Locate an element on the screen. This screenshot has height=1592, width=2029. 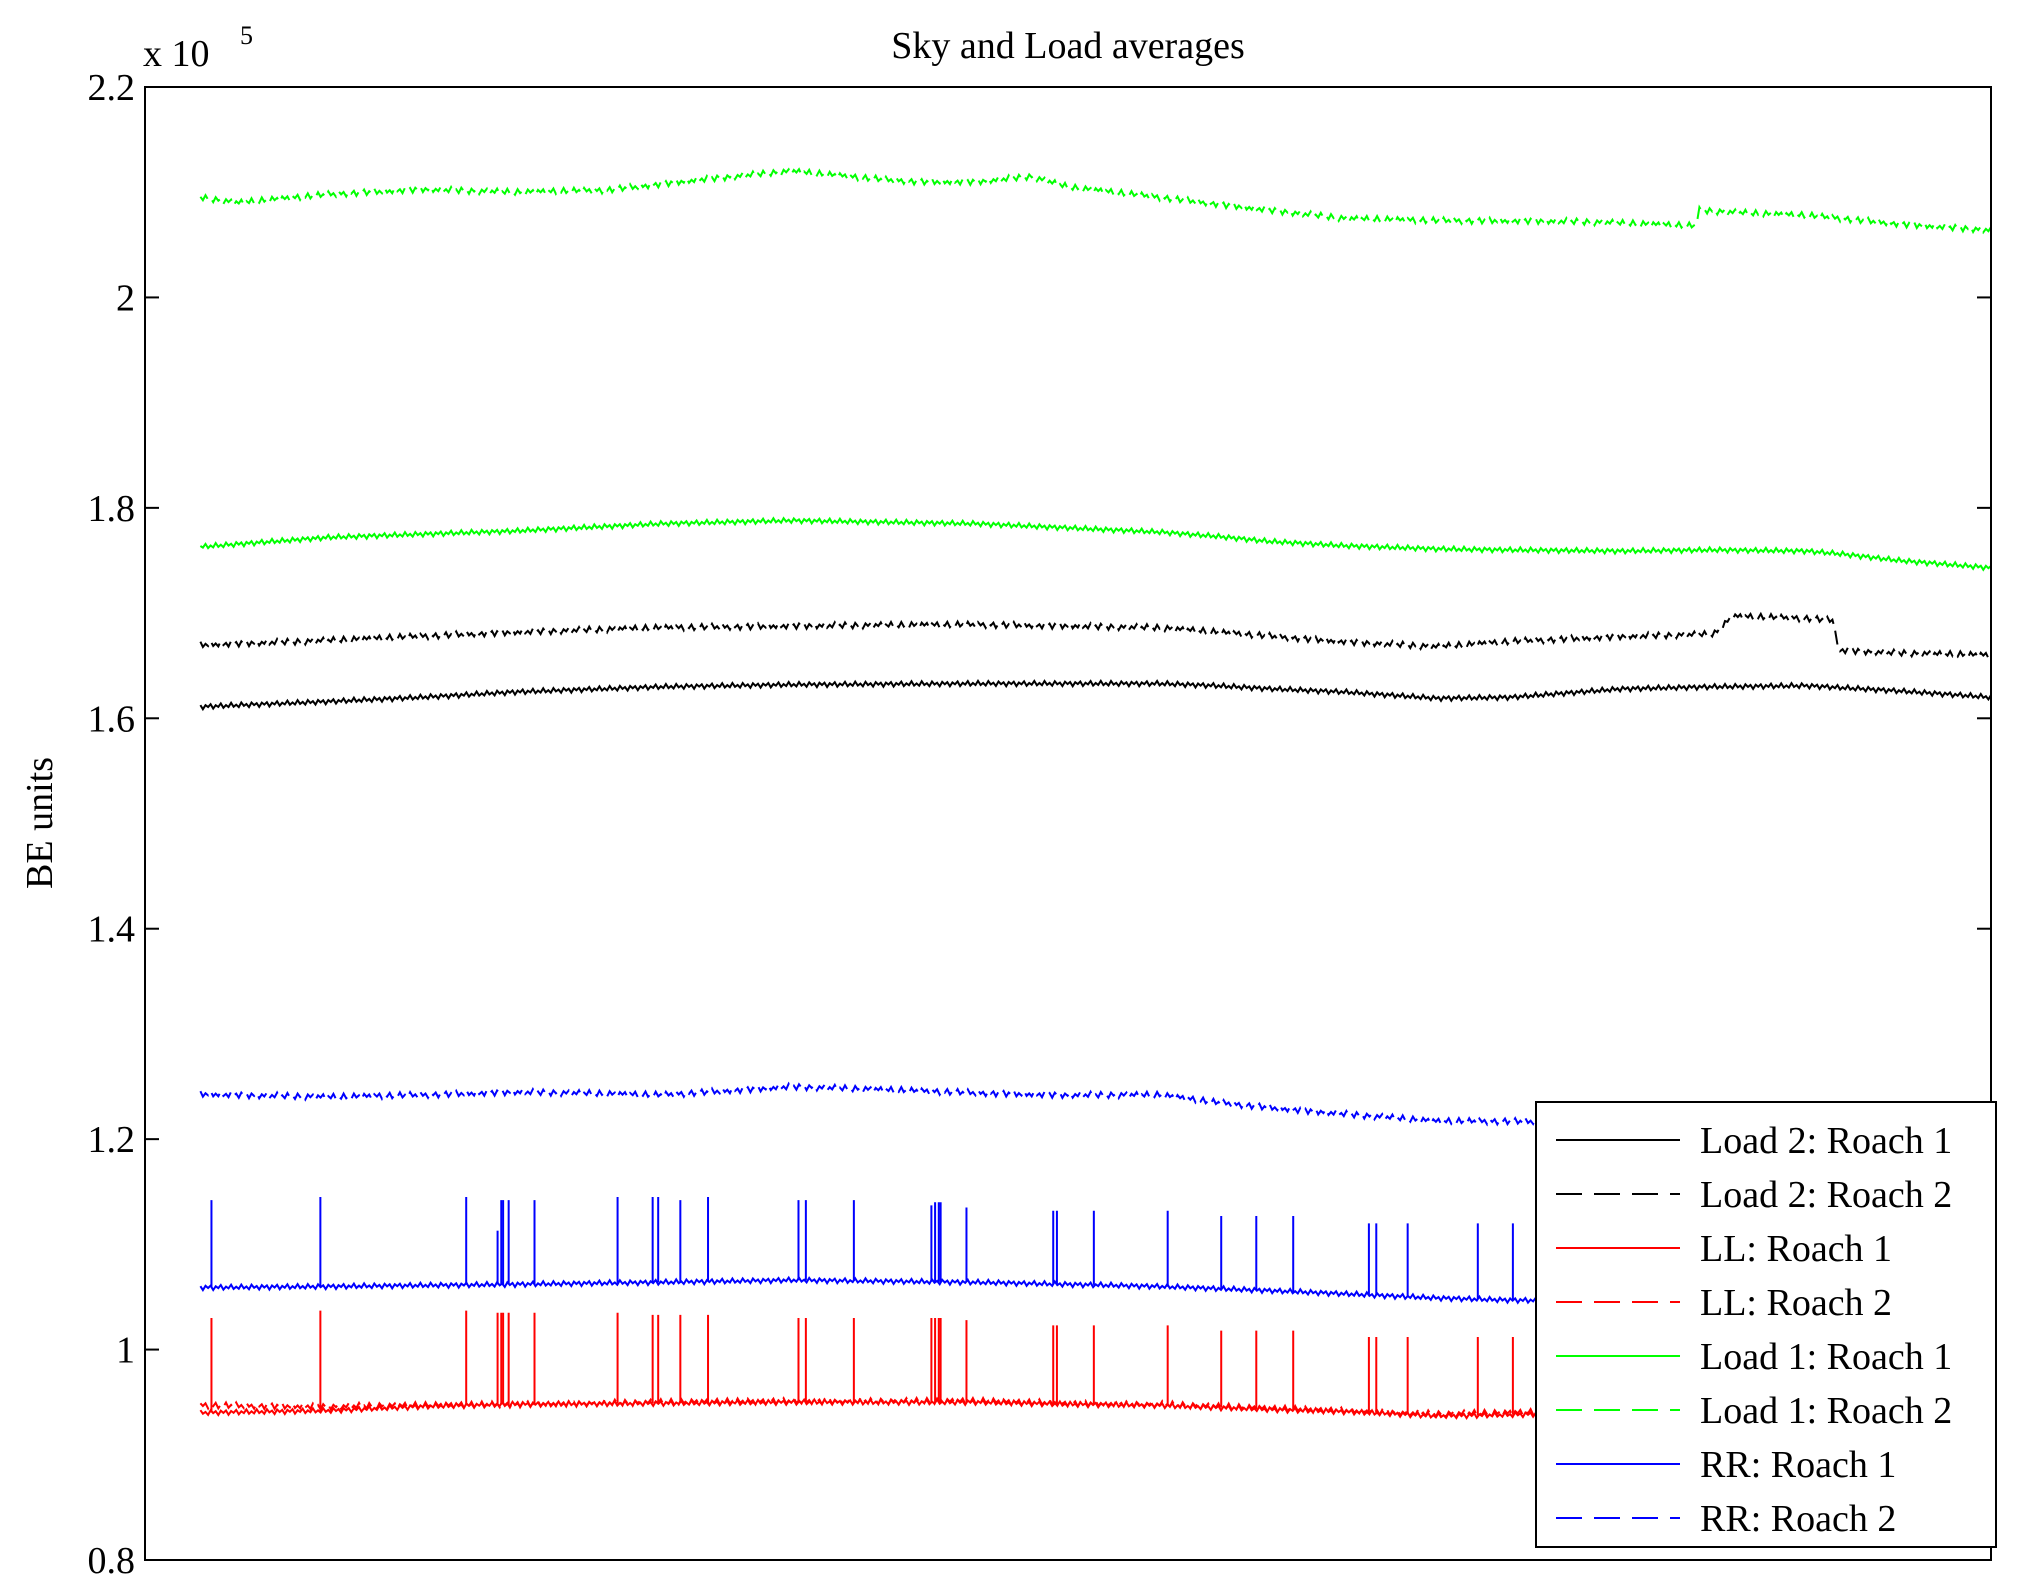
y-tick-label: 1.6 is located at coordinates (112, 719).